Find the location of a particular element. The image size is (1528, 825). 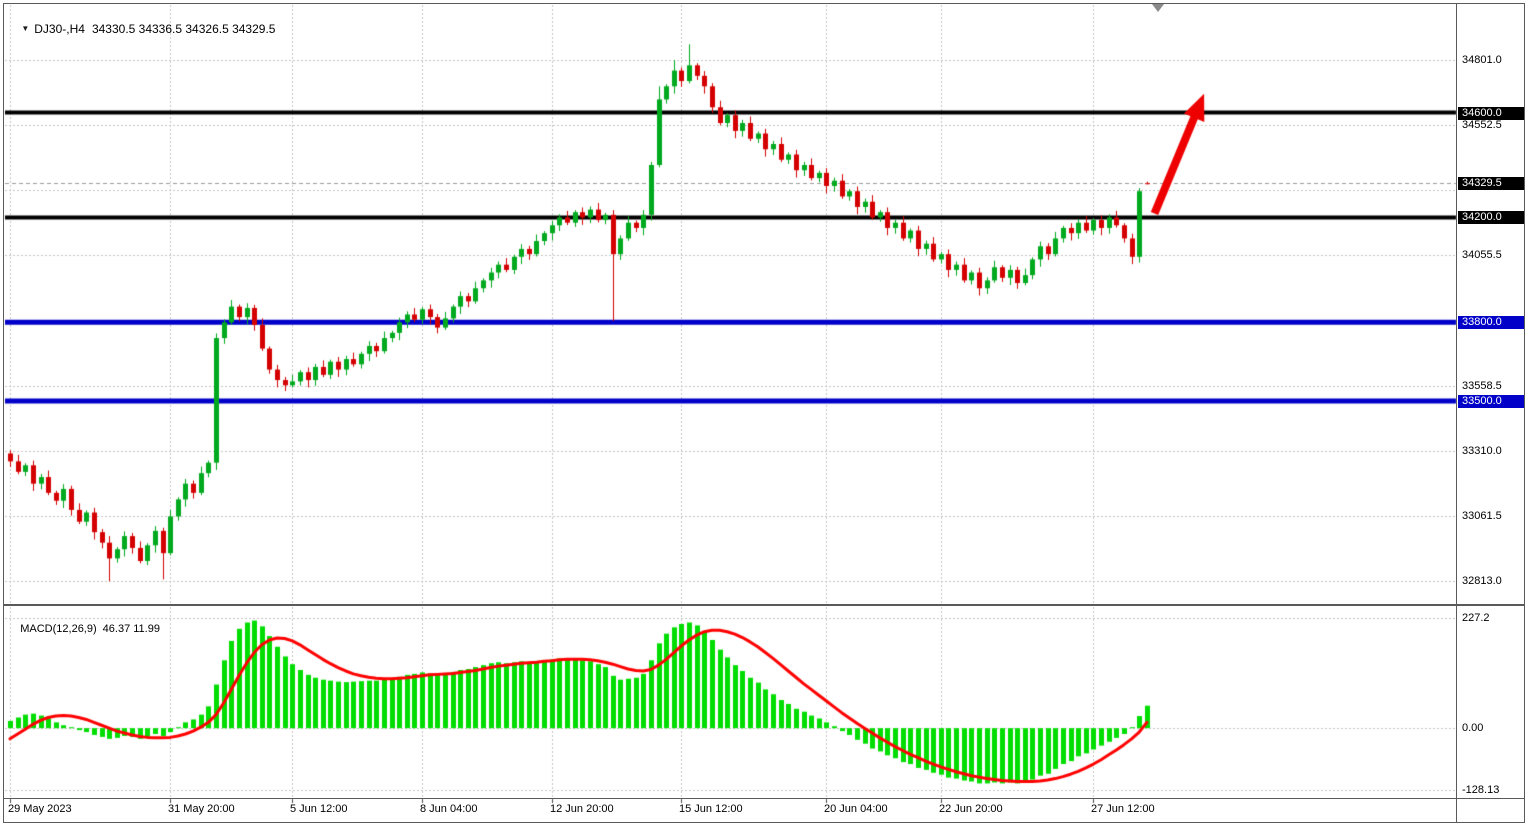

macd-name: MACD(12,26,9) is located at coordinates (58, 629).